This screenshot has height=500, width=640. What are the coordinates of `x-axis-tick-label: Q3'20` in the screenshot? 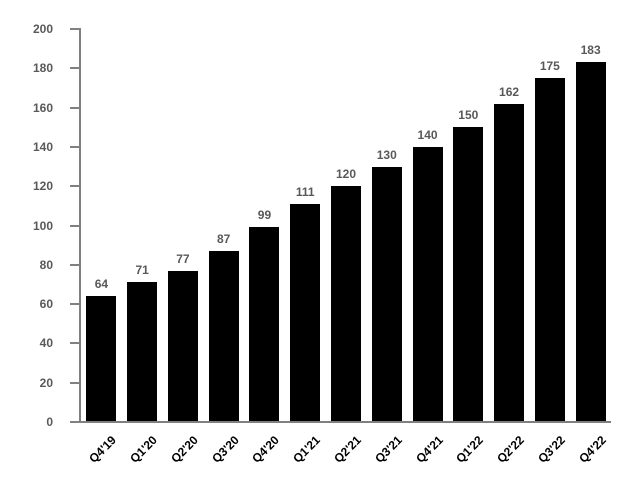 It's located at (225, 449).